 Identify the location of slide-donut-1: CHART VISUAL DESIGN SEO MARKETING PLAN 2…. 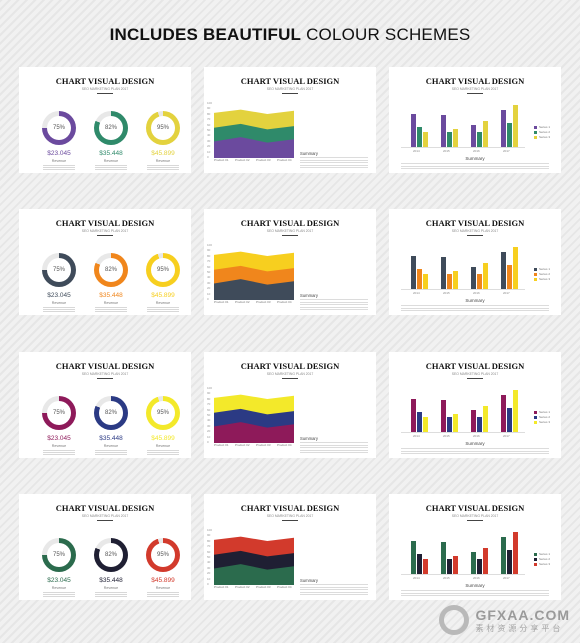
(105, 120).